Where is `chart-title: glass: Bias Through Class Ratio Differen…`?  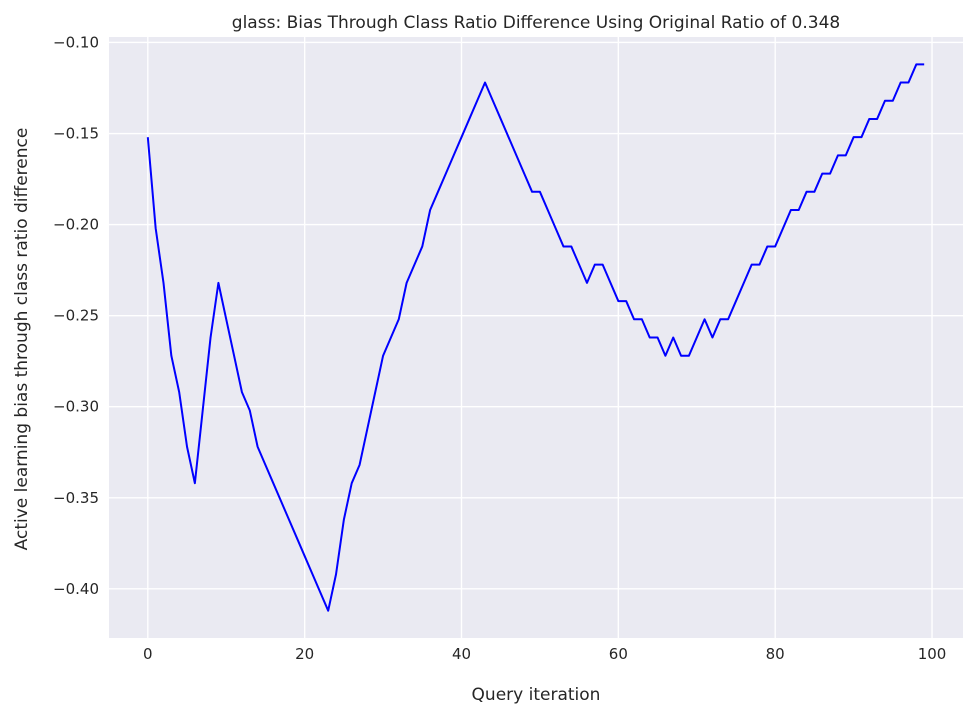 chart-title: glass: Bias Through Class Ratio Differen… is located at coordinates (536, 23).